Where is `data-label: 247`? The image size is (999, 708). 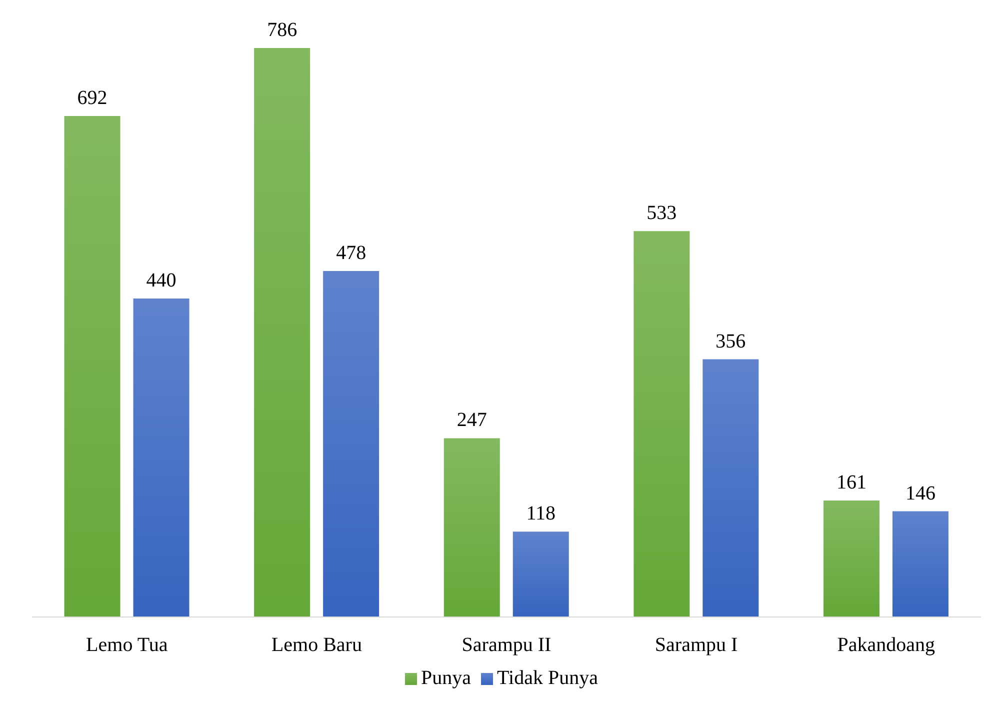
data-label: 247 is located at coordinates (471, 420).